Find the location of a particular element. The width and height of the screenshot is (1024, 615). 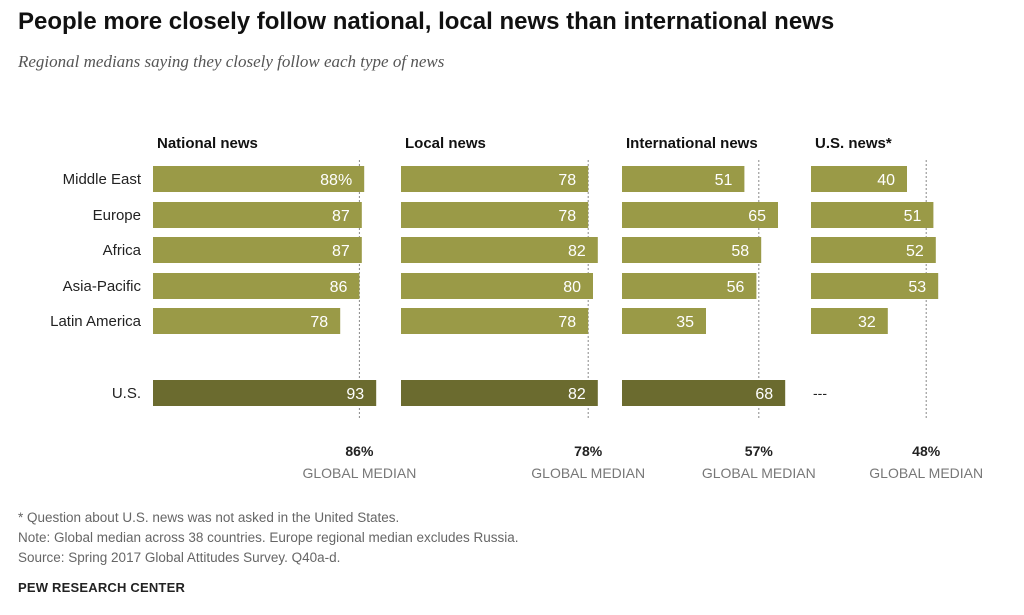

category-label: Europe is located at coordinates (117, 215).